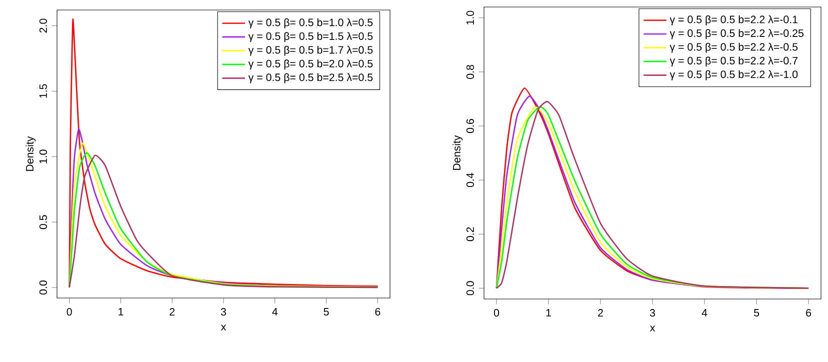  I want to click on y-tick-label: 0.6, so click(470, 126).